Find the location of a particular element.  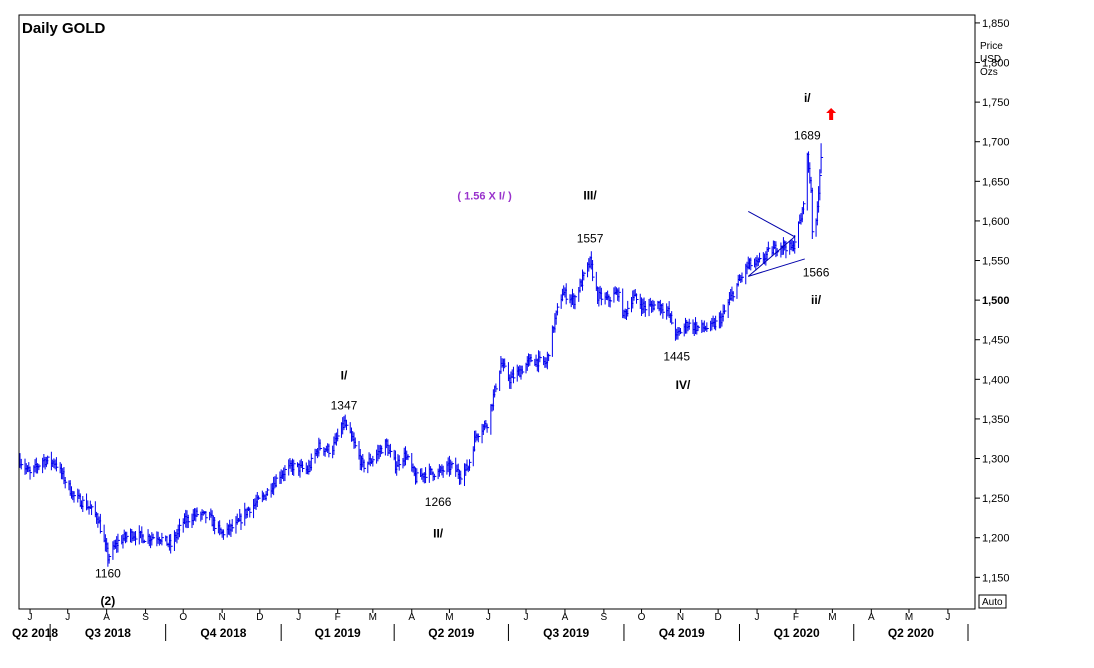

x-month-label: N is located at coordinates (222, 617).